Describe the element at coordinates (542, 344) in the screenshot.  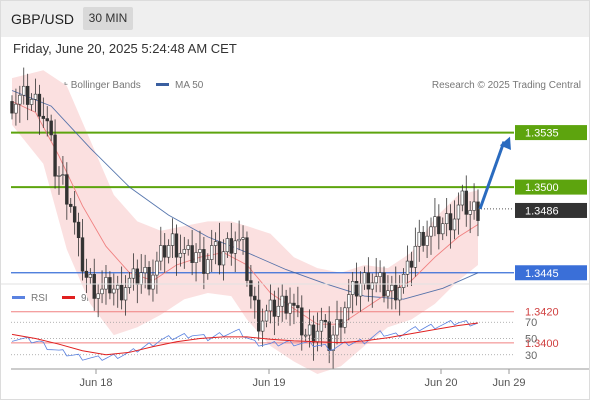
I see `level-label-1.3400: 1.3400` at that location.